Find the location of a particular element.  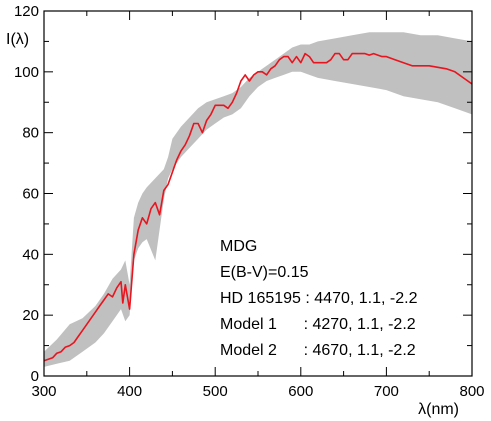

y-tick-label: 80 is located at coordinates (30, 133).